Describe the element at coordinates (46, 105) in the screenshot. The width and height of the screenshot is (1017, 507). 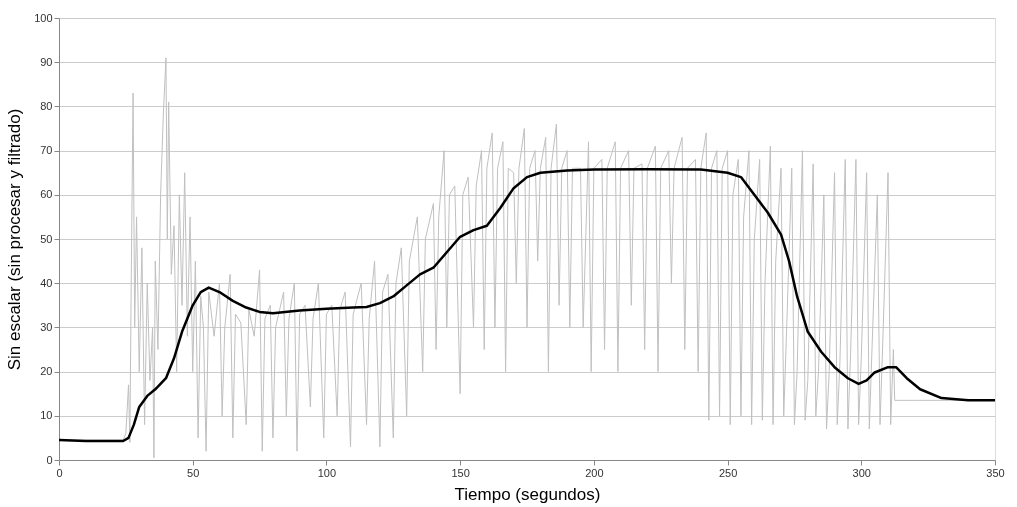
I see `y-tick-label: 80` at that location.